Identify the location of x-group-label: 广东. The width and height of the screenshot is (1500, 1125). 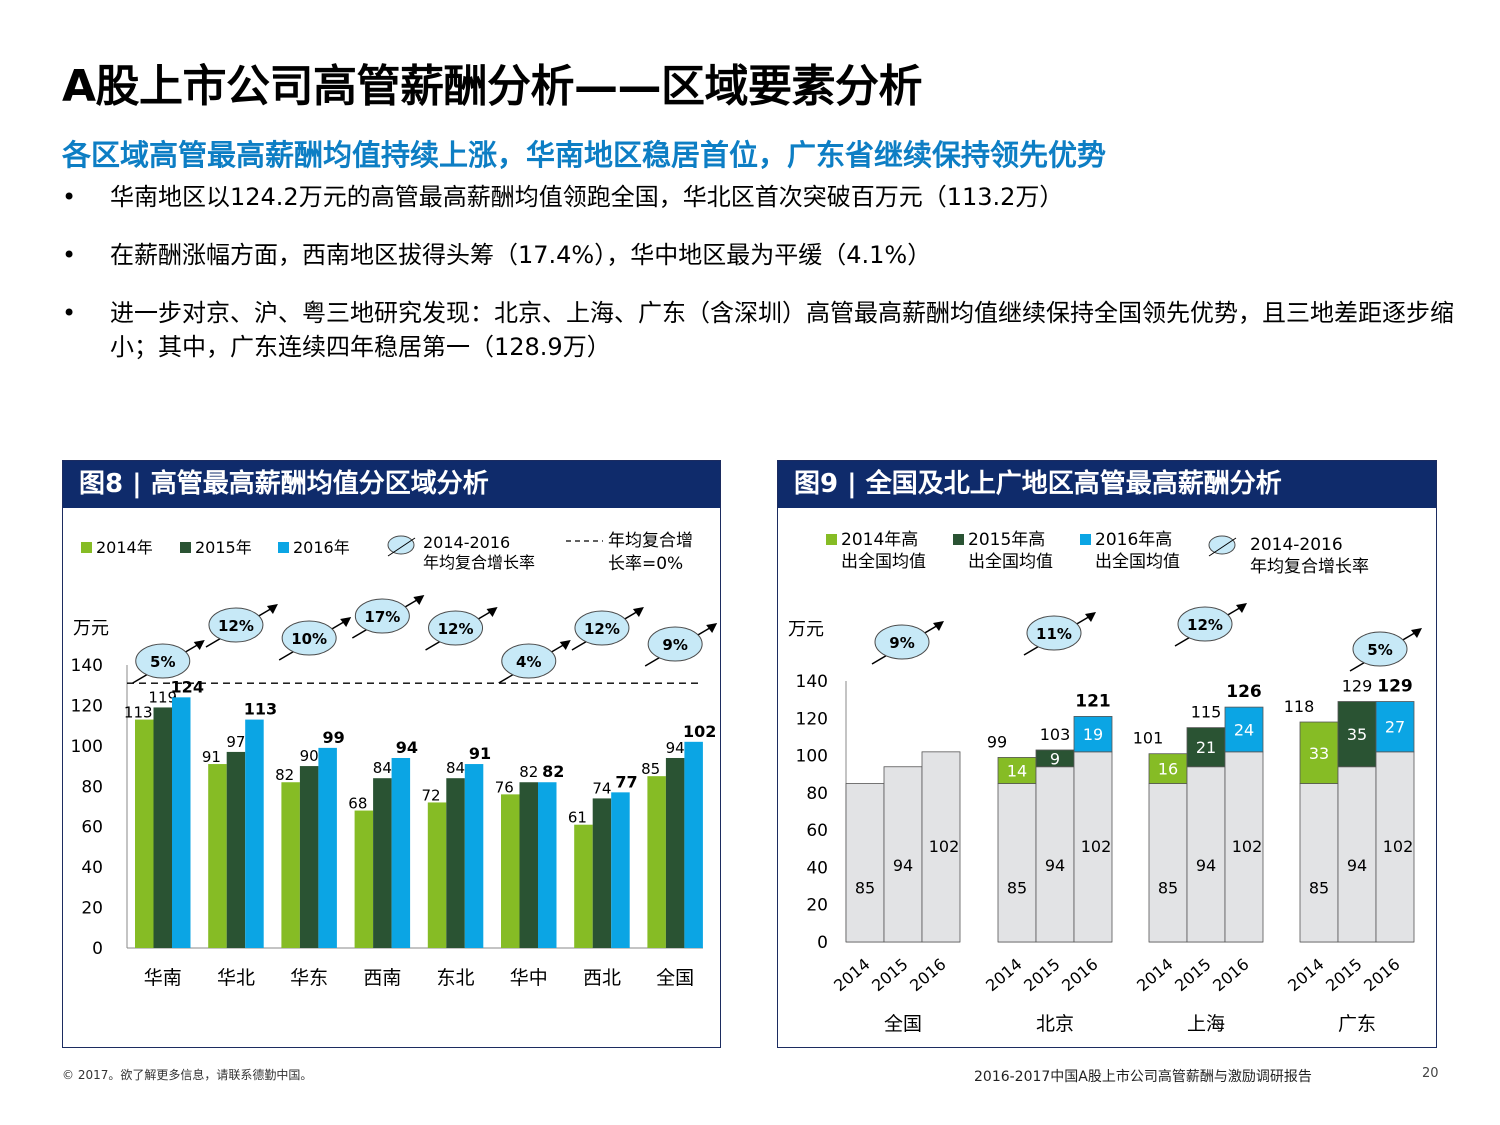
(1357, 1024).